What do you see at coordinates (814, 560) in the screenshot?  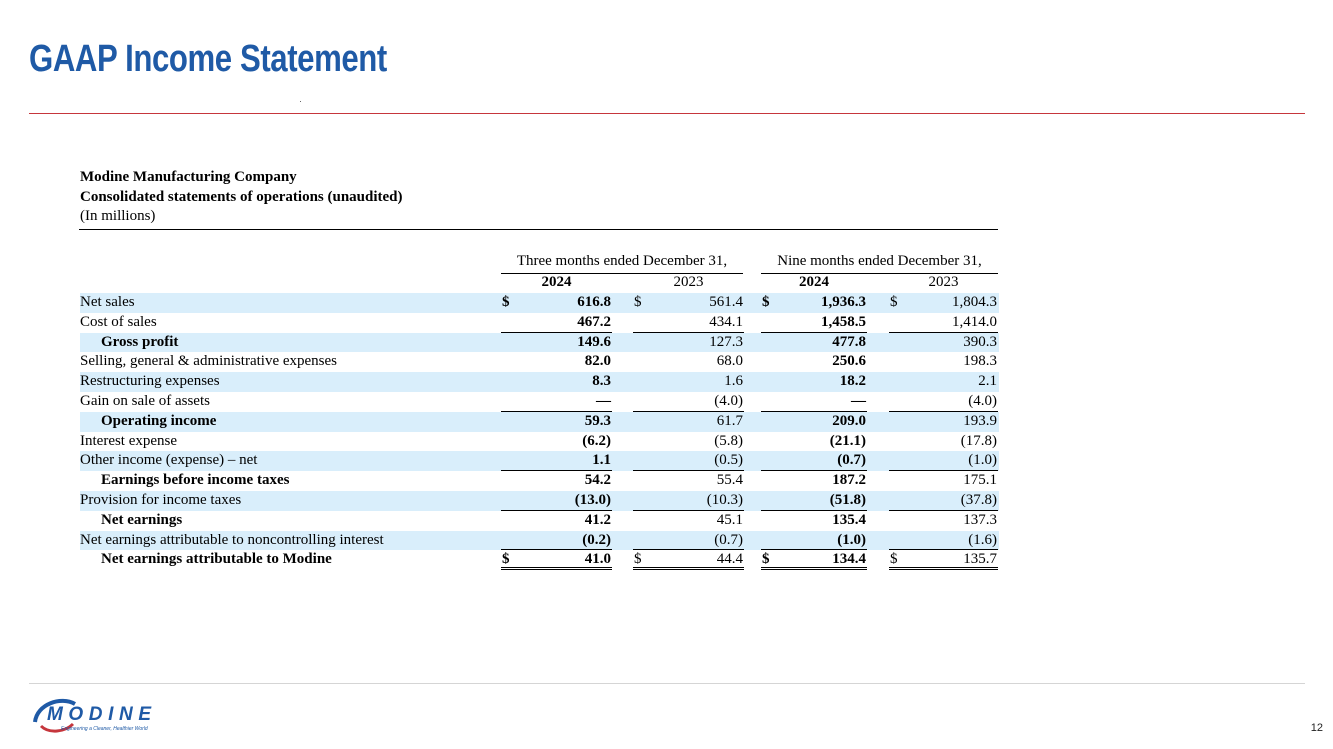 I see `table-cell: $134.4` at bounding box center [814, 560].